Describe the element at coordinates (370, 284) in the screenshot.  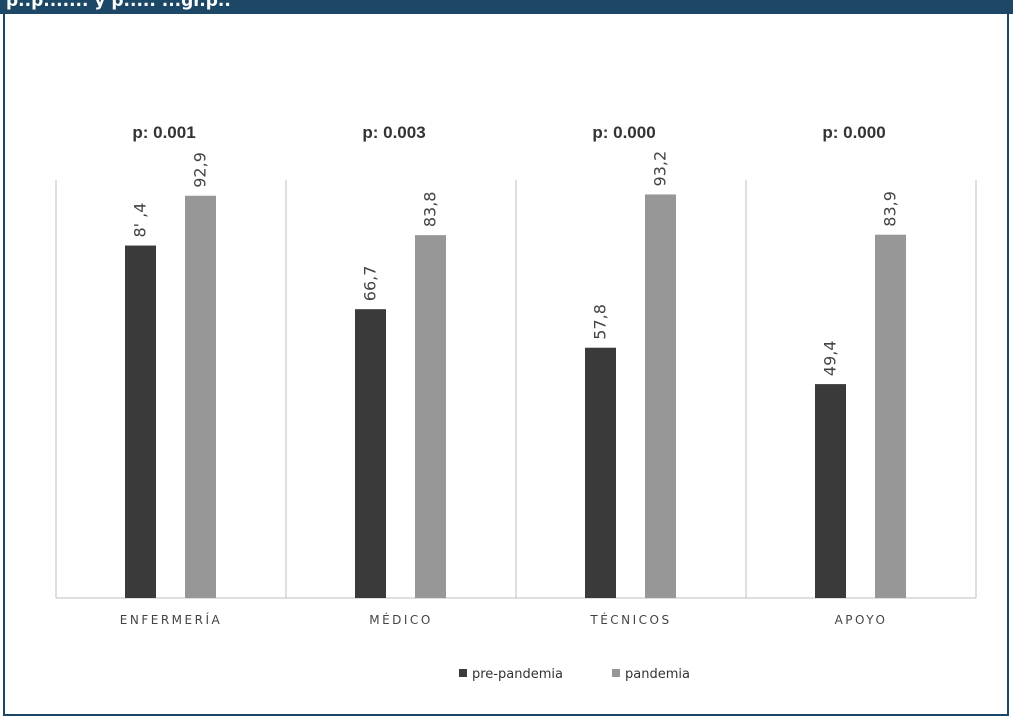
I see `data-label-pre-pandemia-1: 66,7` at that location.